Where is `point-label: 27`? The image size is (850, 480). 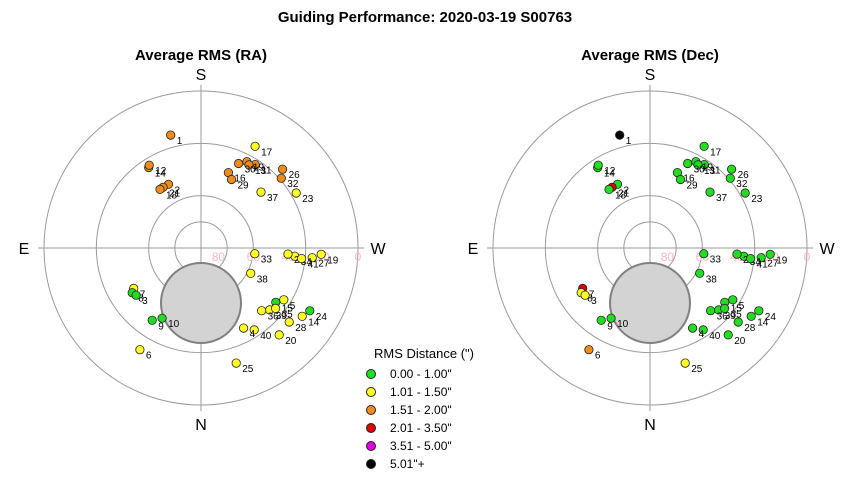 point-label: 27 is located at coordinates (324, 264).